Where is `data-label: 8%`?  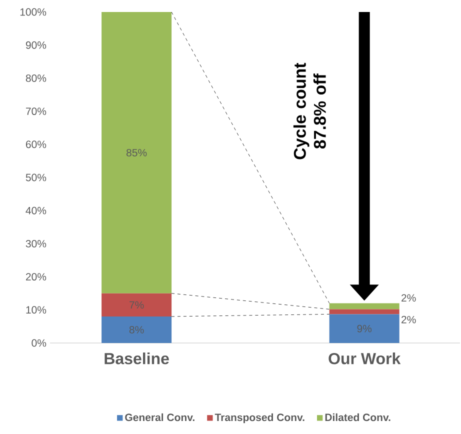 data-label: 8% is located at coordinates (136, 330).